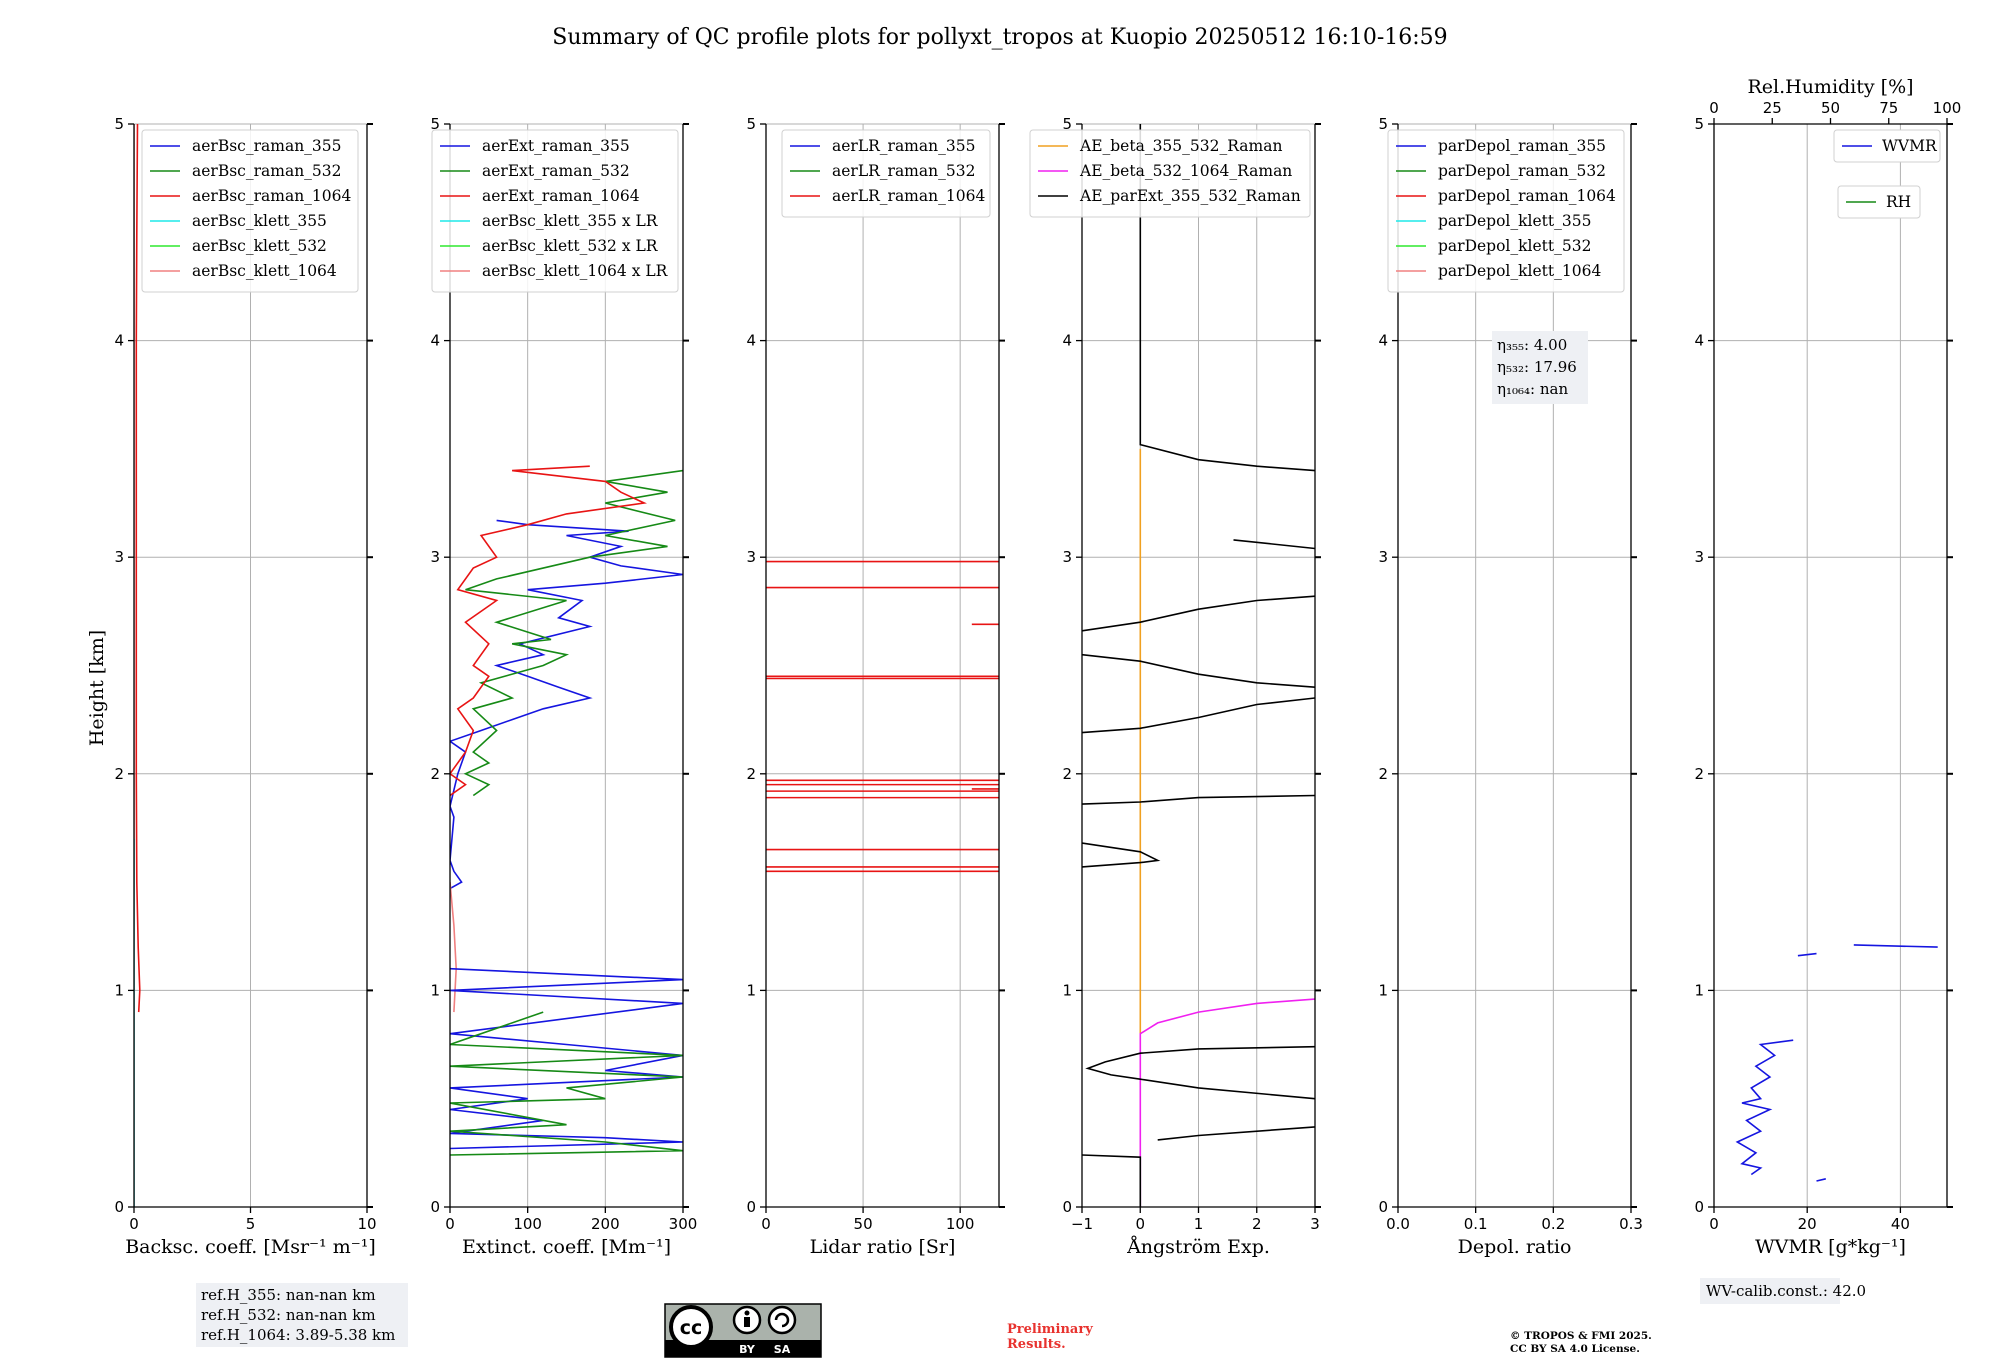 The image size is (2000, 1360). I want to click on ytick-label-bsc-0: 0, so click(119, 1207).